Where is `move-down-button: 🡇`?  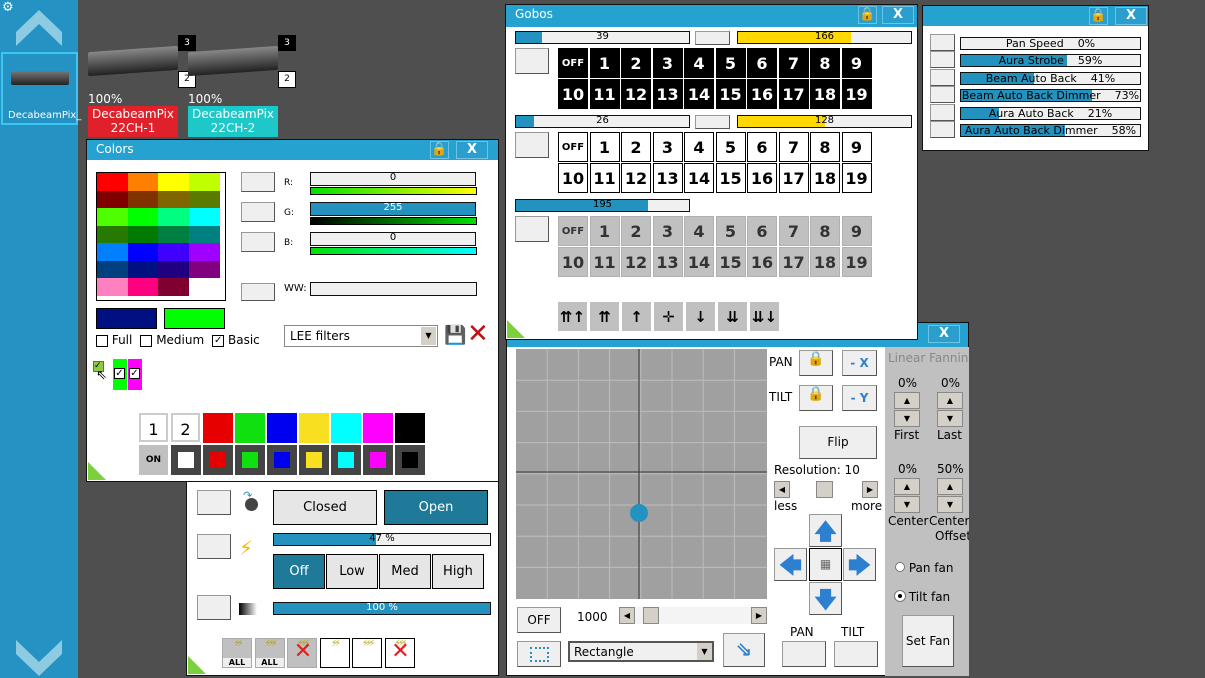 move-down-button: 🡇 is located at coordinates (825, 598).